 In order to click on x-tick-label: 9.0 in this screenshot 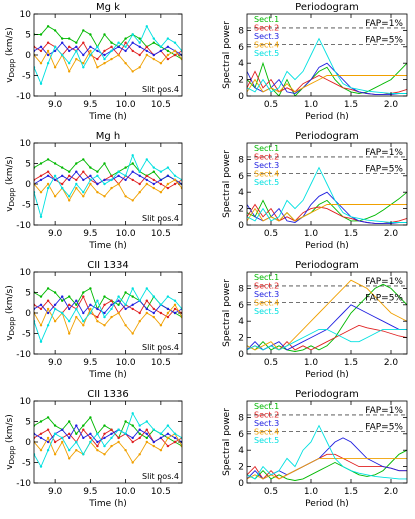, I will do `click(55, 234)`.